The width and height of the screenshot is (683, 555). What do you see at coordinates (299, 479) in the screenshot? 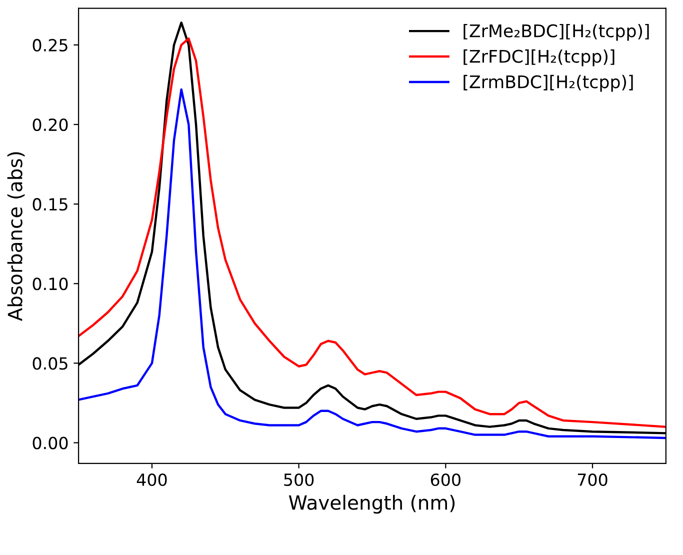
I see `x-tick-label: 500` at bounding box center [299, 479].